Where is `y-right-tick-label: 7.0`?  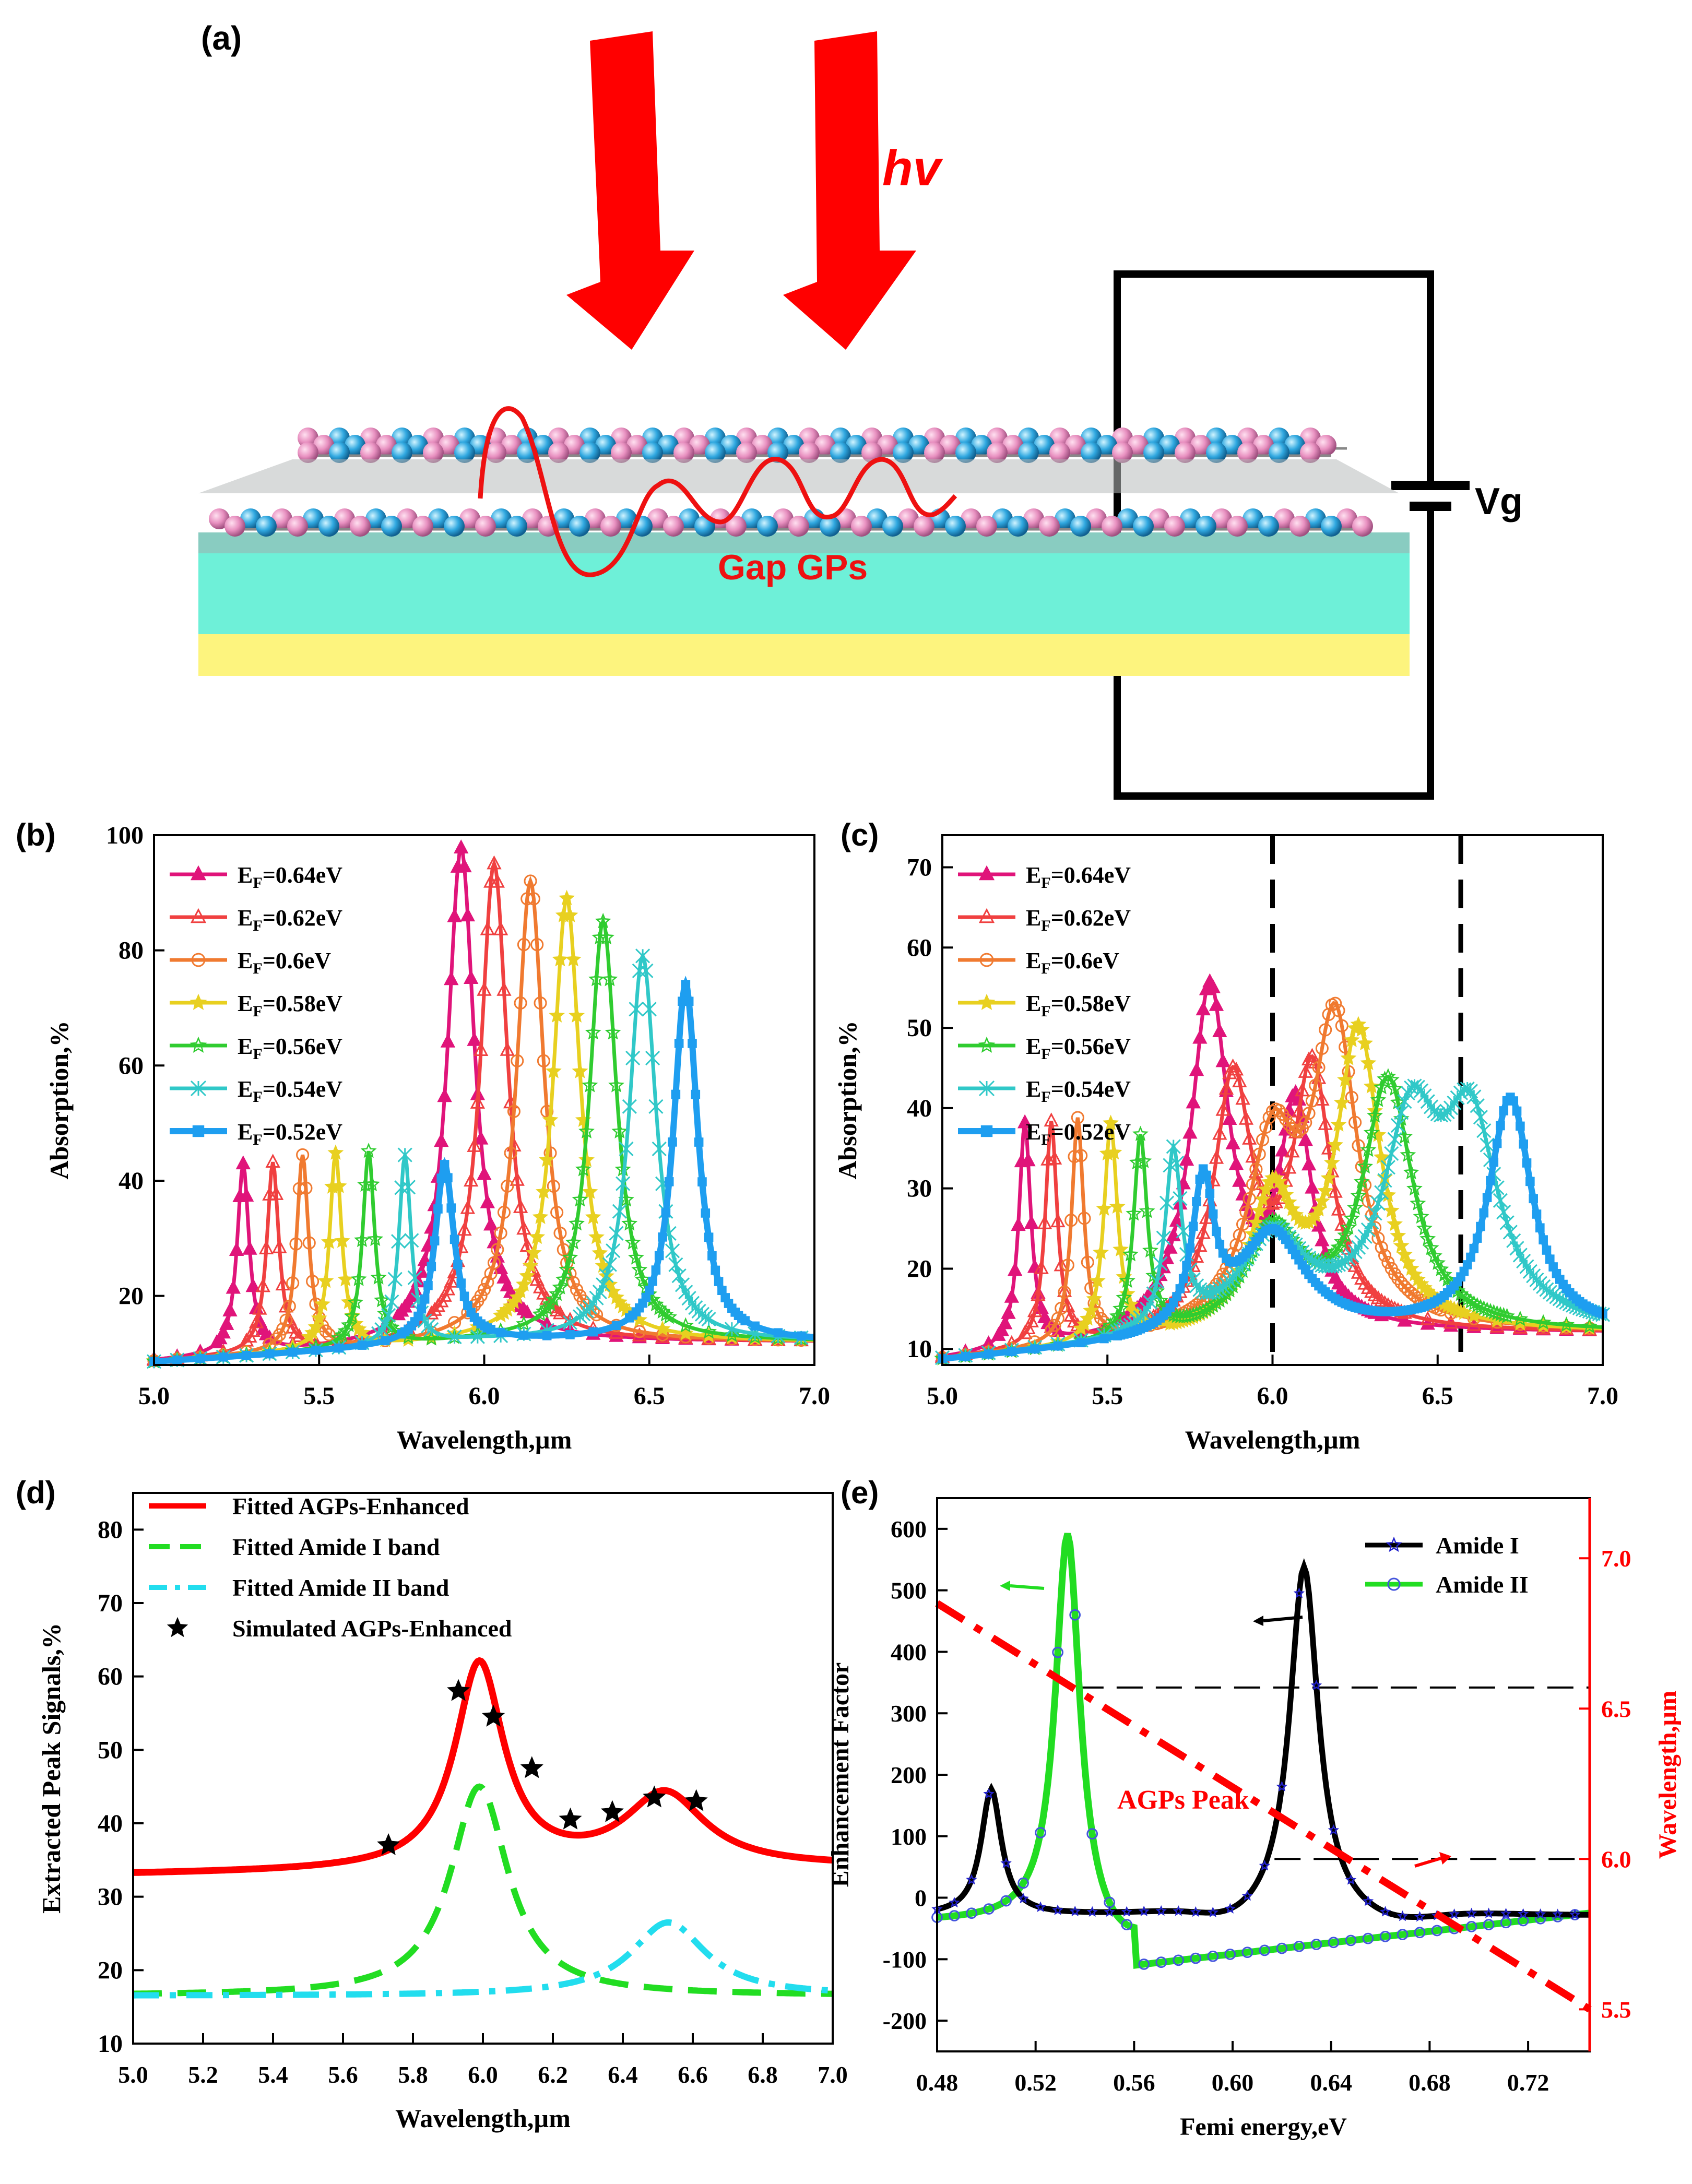 y-right-tick-label: 7.0 is located at coordinates (1616, 1559).